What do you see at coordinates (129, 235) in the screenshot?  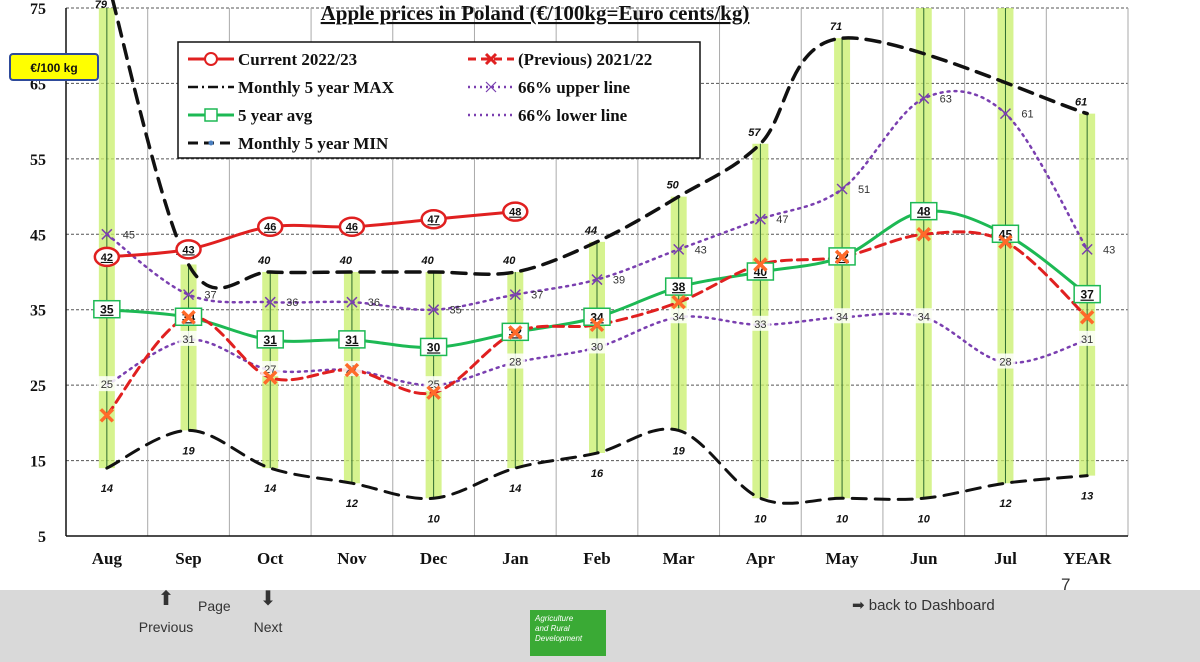 I see `upper-label: 45` at bounding box center [129, 235].